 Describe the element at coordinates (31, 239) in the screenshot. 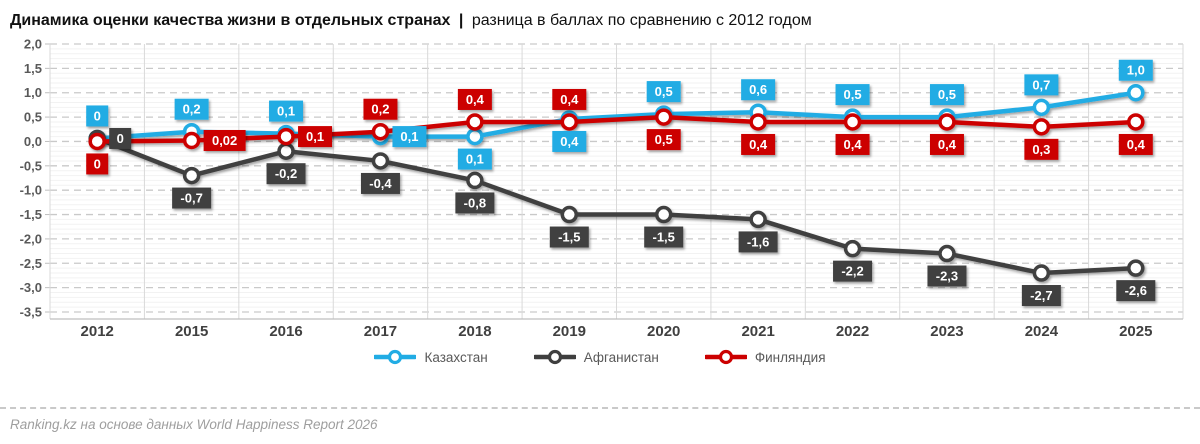

I see `y-axis-tick-label: -2,0` at that location.